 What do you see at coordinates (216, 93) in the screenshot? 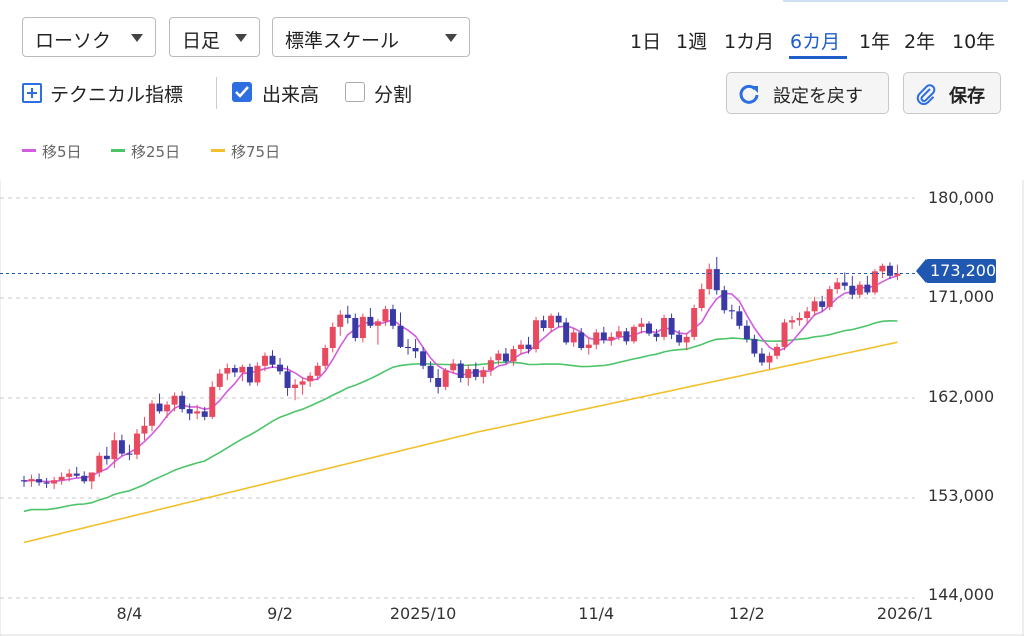
I see `divider` at bounding box center [216, 93].